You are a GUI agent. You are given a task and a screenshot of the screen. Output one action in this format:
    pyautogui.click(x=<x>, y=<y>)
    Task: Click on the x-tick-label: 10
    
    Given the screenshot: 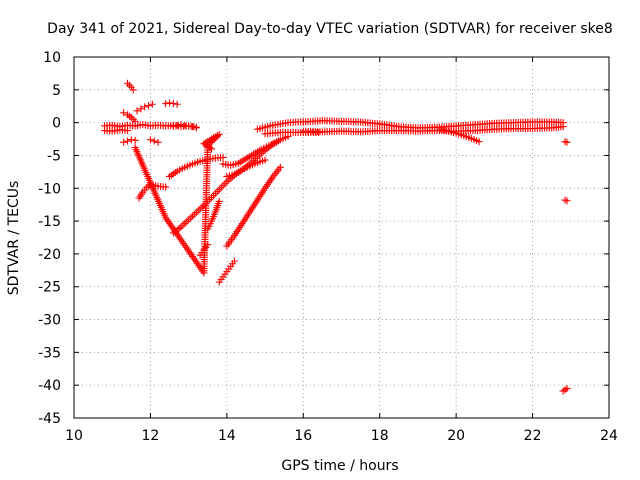 What is the action you would take?
    pyautogui.click(x=74, y=436)
    